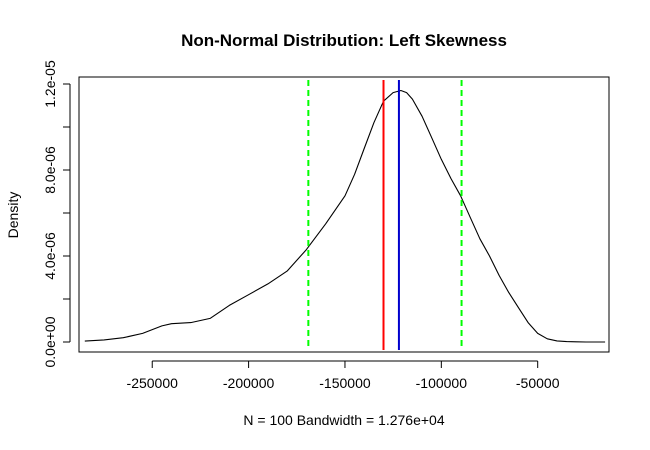  What do you see at coordinates (50, 84) in the screenshot?
I see `y-tick-label: 1.2e-05` at bounding box center [50, 84].